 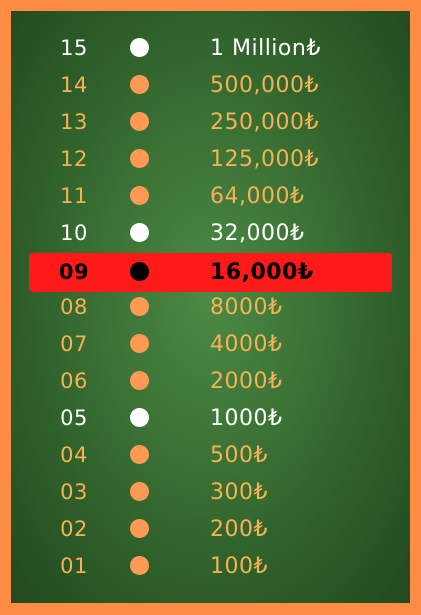 I want to click on ladder-row-12: 12 125,000₺, so click(x=210, y=159).